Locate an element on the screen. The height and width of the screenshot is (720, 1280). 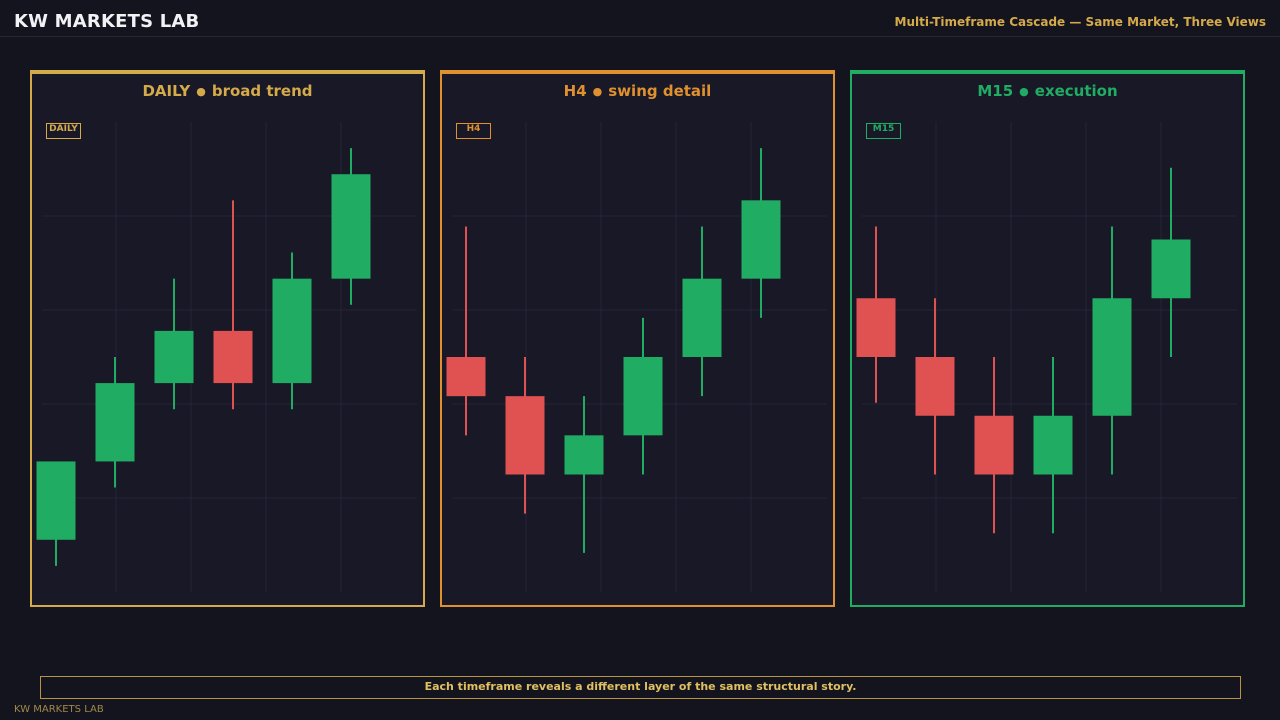
daily-panel-title: DAILY ● broad trend is located at coordinates (227, 91).